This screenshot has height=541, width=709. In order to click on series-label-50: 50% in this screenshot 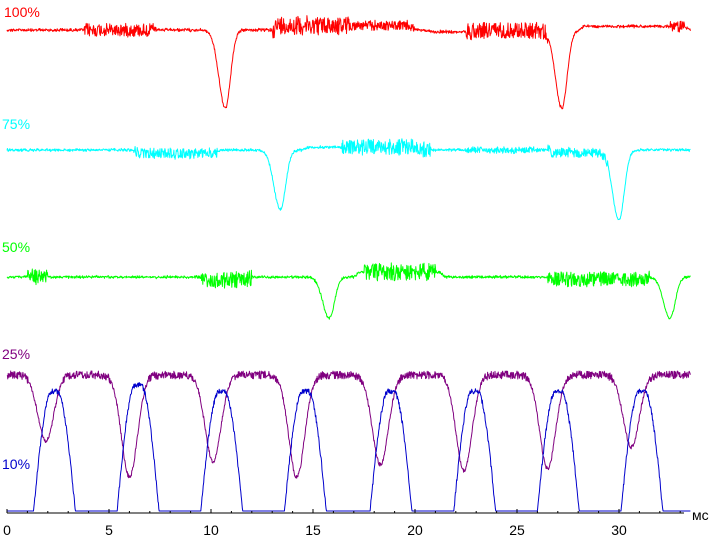, I will do `click(16, 247)`.